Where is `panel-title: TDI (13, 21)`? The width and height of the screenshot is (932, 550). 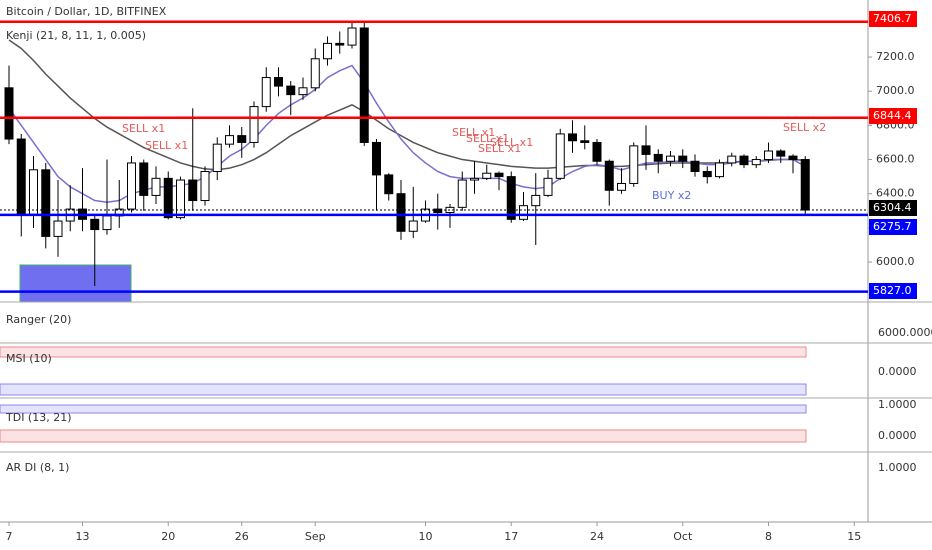 panel-title: TDI (13, 21) is located at coordinates (38, 417).